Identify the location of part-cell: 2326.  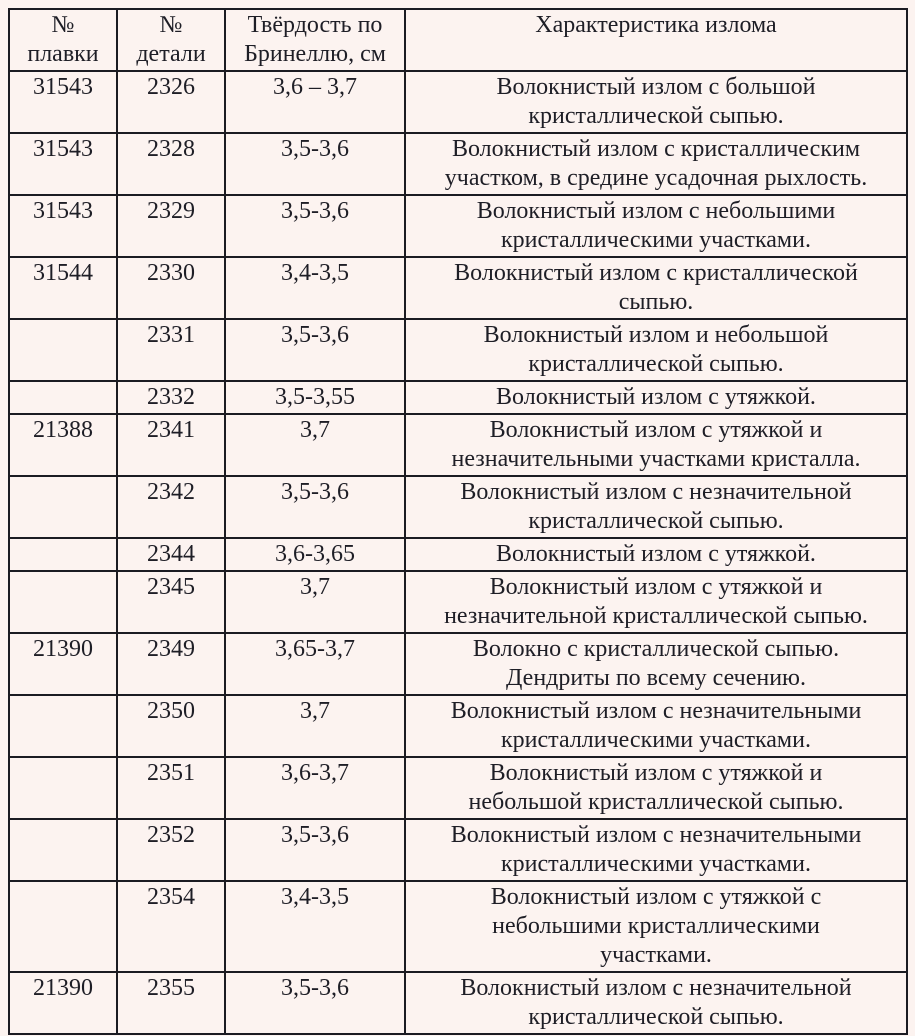
(171, 102).